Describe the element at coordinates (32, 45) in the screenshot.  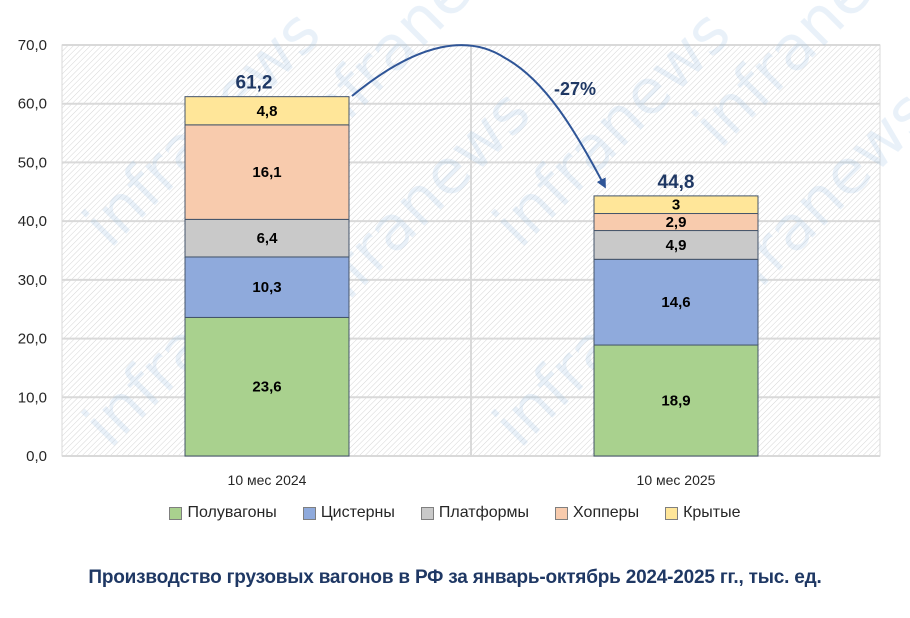
I see `y-tick-label: 70,0` at that location.